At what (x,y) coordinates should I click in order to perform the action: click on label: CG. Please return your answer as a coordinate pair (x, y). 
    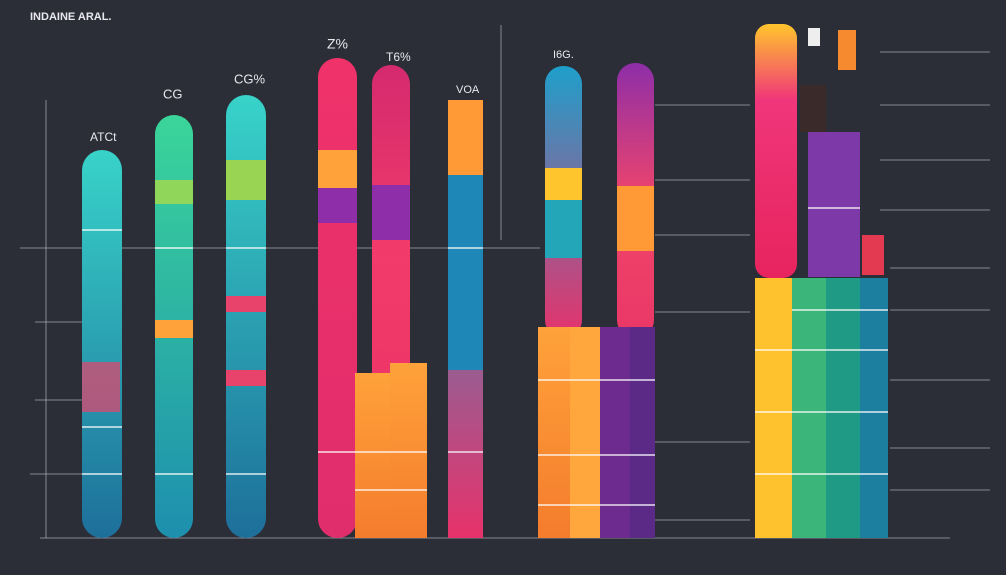
    Looking at the image, I should click on (173, 93).